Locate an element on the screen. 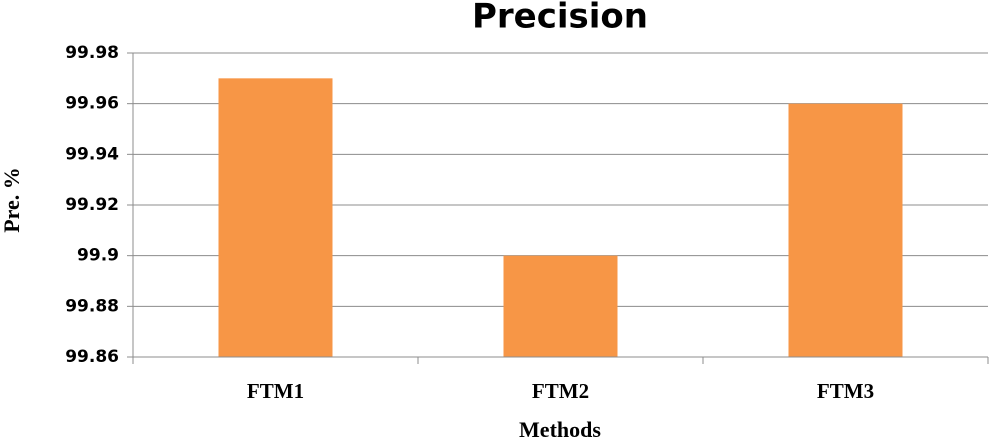 This screenshot has width=990, height=442. x-tick-label: FTM2 is located at coordinates (560, 391).